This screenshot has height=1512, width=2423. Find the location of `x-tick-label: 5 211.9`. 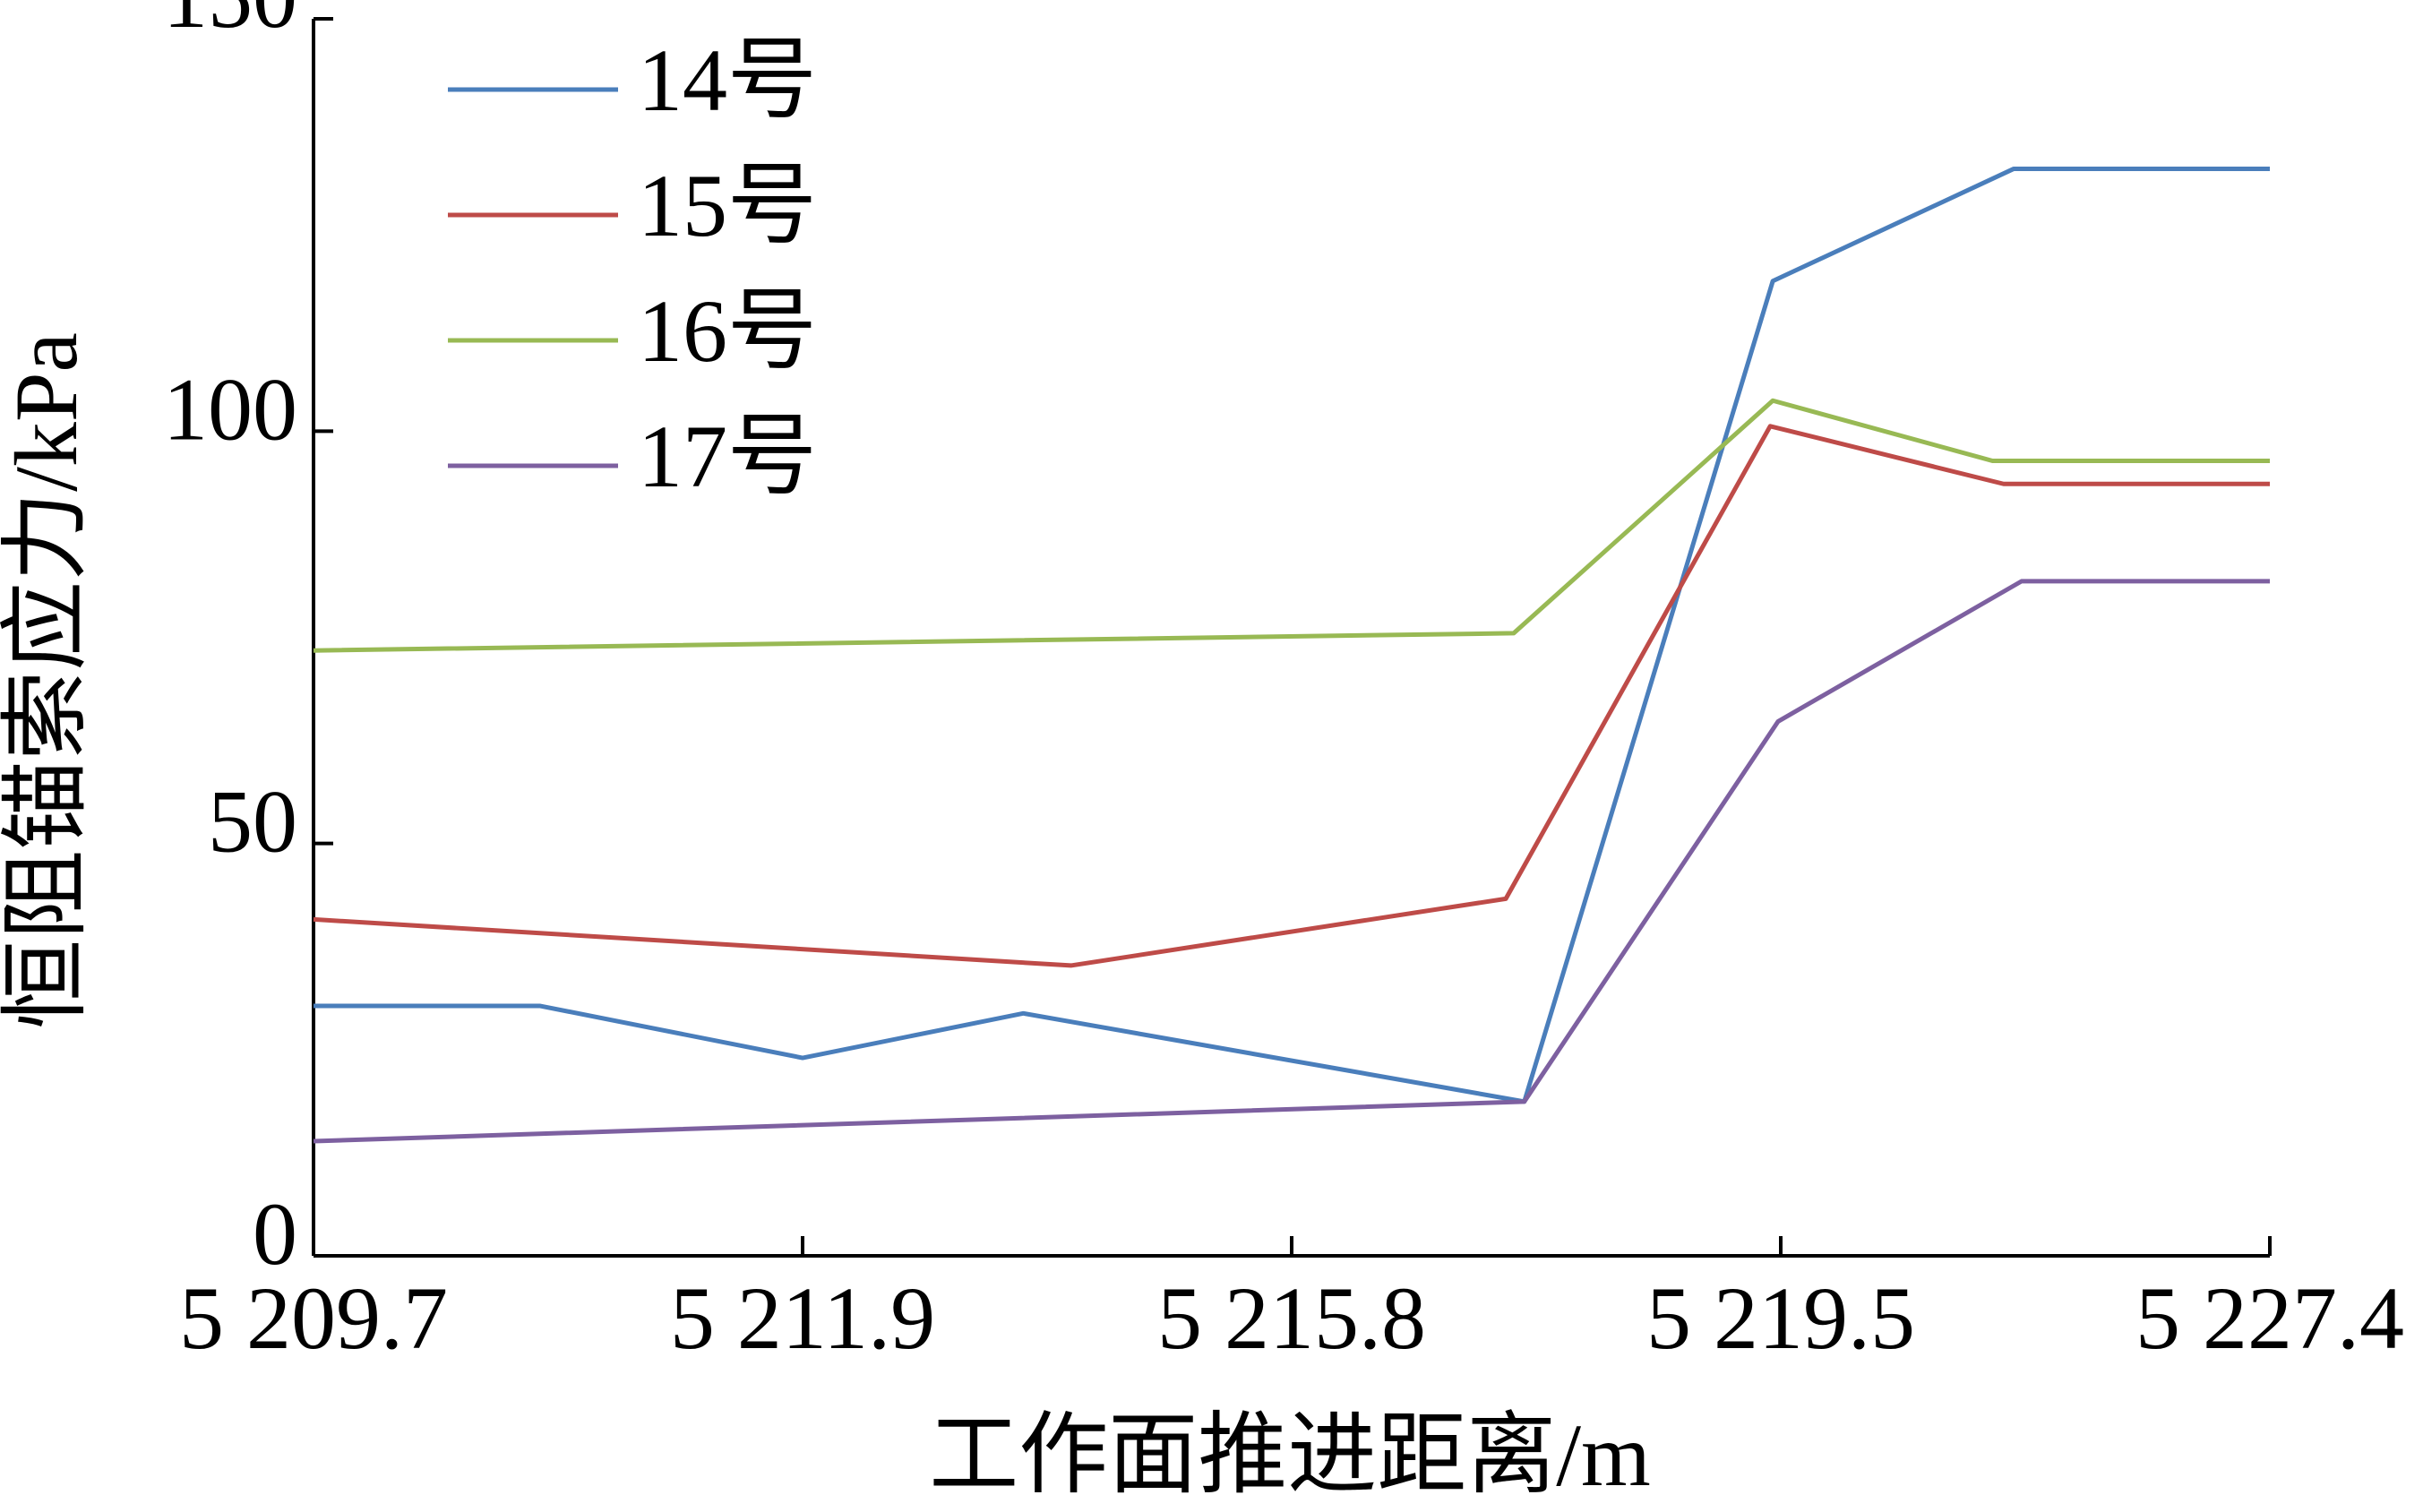

x-tick-label: 5 211.9 is located at coordinates (802, 1318).